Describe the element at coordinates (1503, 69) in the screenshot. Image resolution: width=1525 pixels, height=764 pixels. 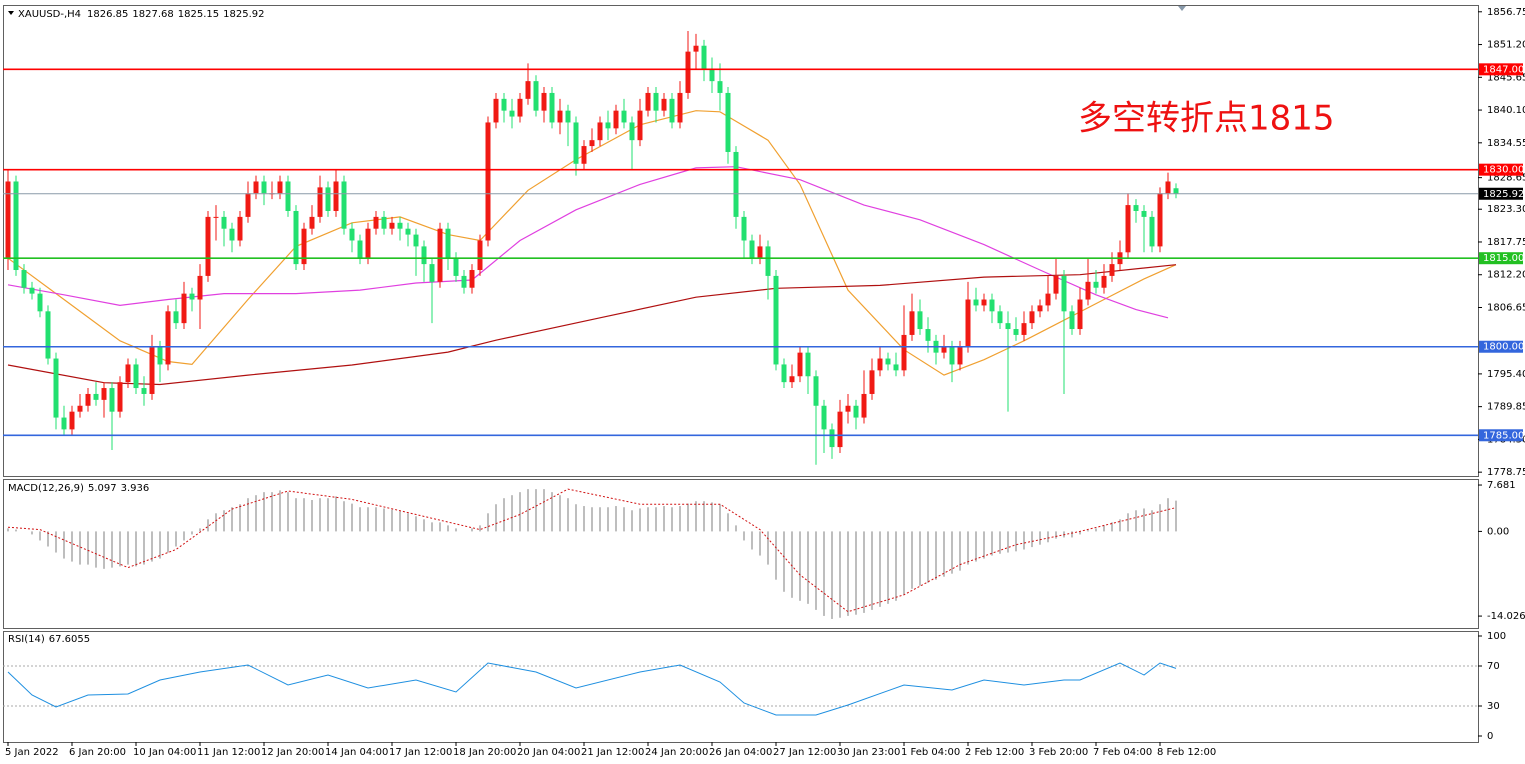
I see `price-level-label: 1847.00` at that location.